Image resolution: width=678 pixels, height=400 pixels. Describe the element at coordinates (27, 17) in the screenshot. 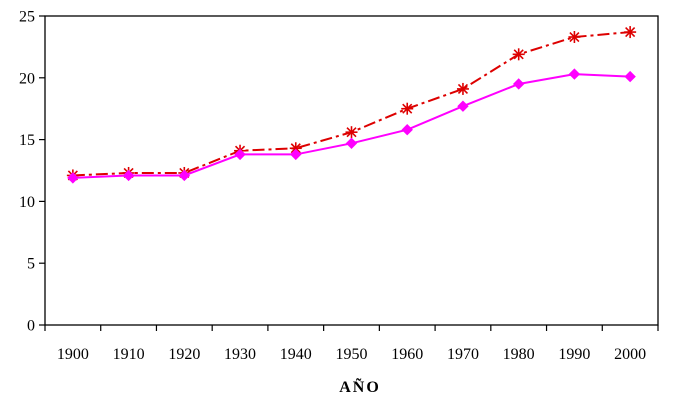

I see `y-tick-label: 25` at that location.